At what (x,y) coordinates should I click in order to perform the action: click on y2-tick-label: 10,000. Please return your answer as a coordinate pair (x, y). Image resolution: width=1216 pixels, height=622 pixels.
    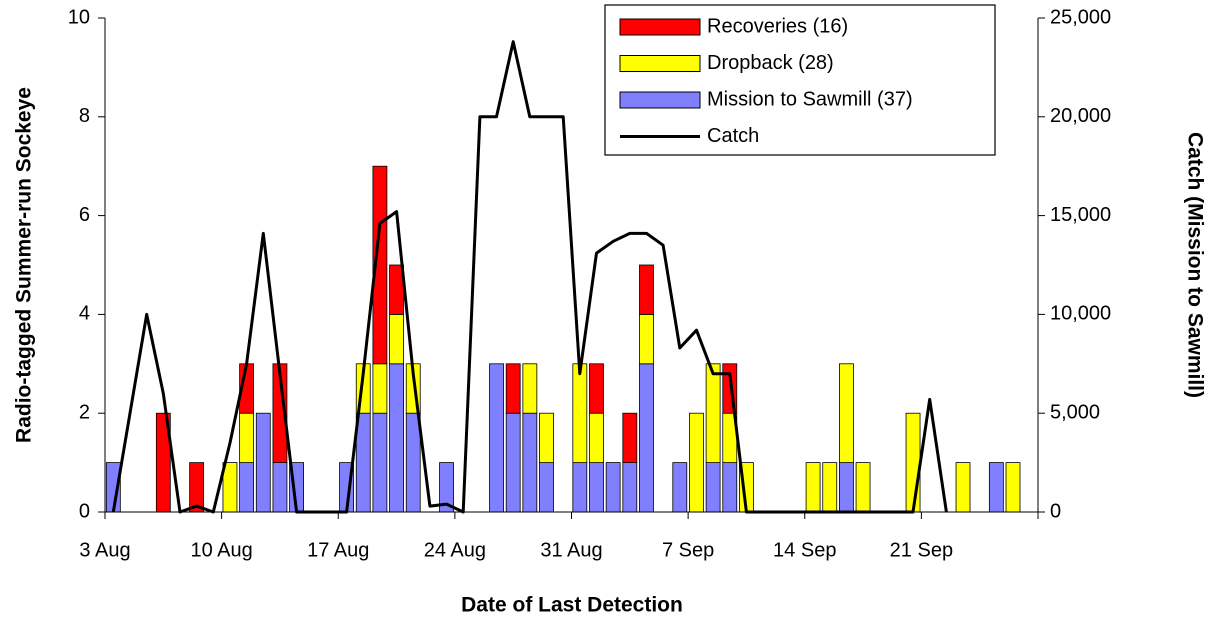
    Looking at the image, I should click on (1080, 314).